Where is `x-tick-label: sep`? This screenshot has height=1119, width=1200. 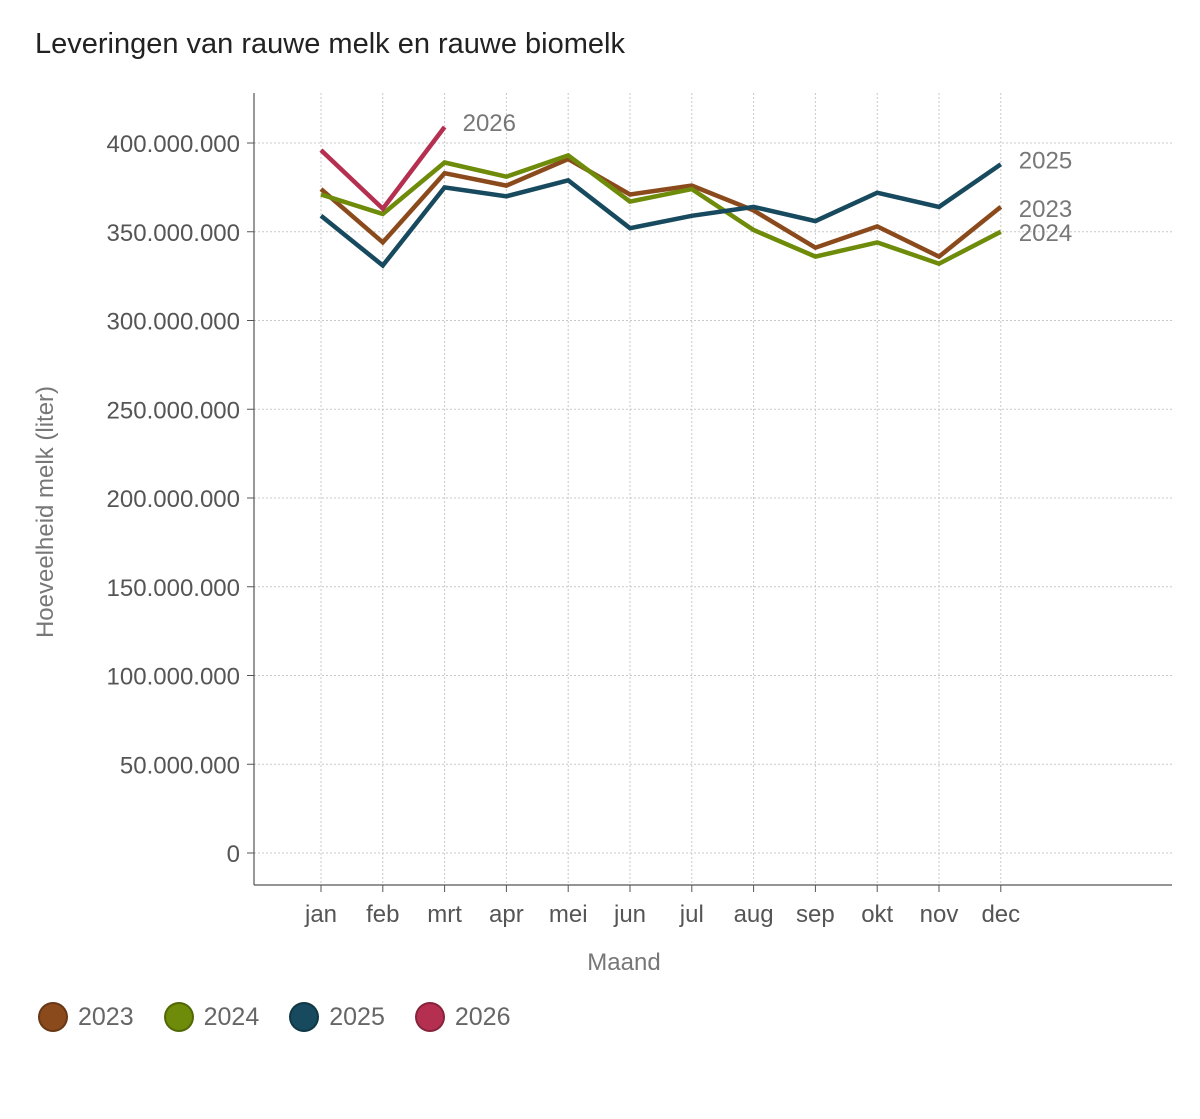 x-tick-label: sep is located at coordinates (815, 914).